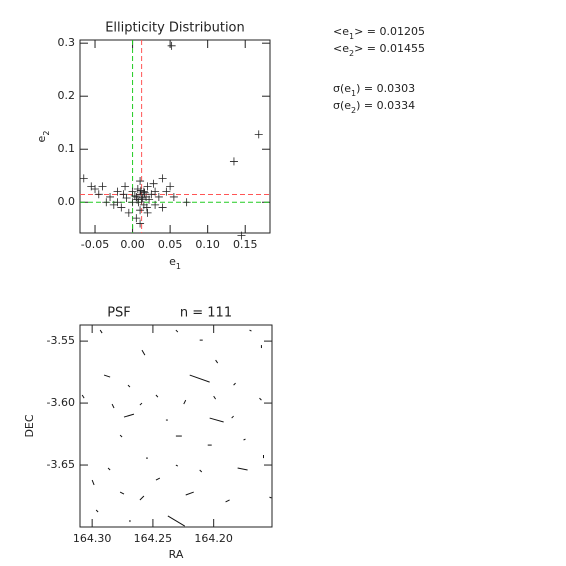  I want to click on x-tick-label: 0.05, so click(170, 244).